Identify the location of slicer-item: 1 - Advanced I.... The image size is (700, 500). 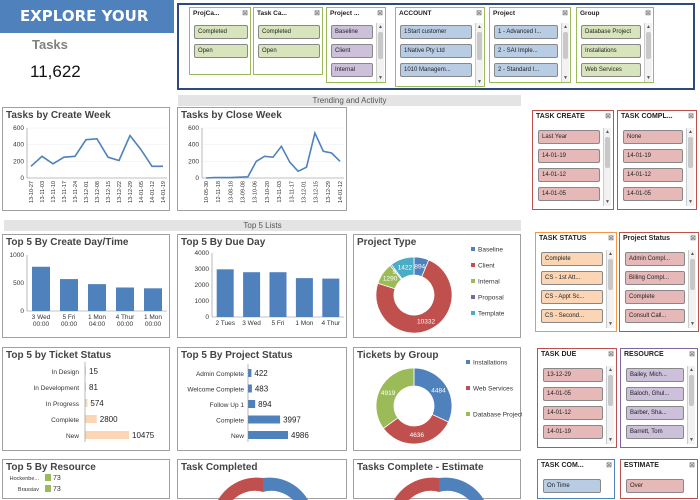
(526, 32).